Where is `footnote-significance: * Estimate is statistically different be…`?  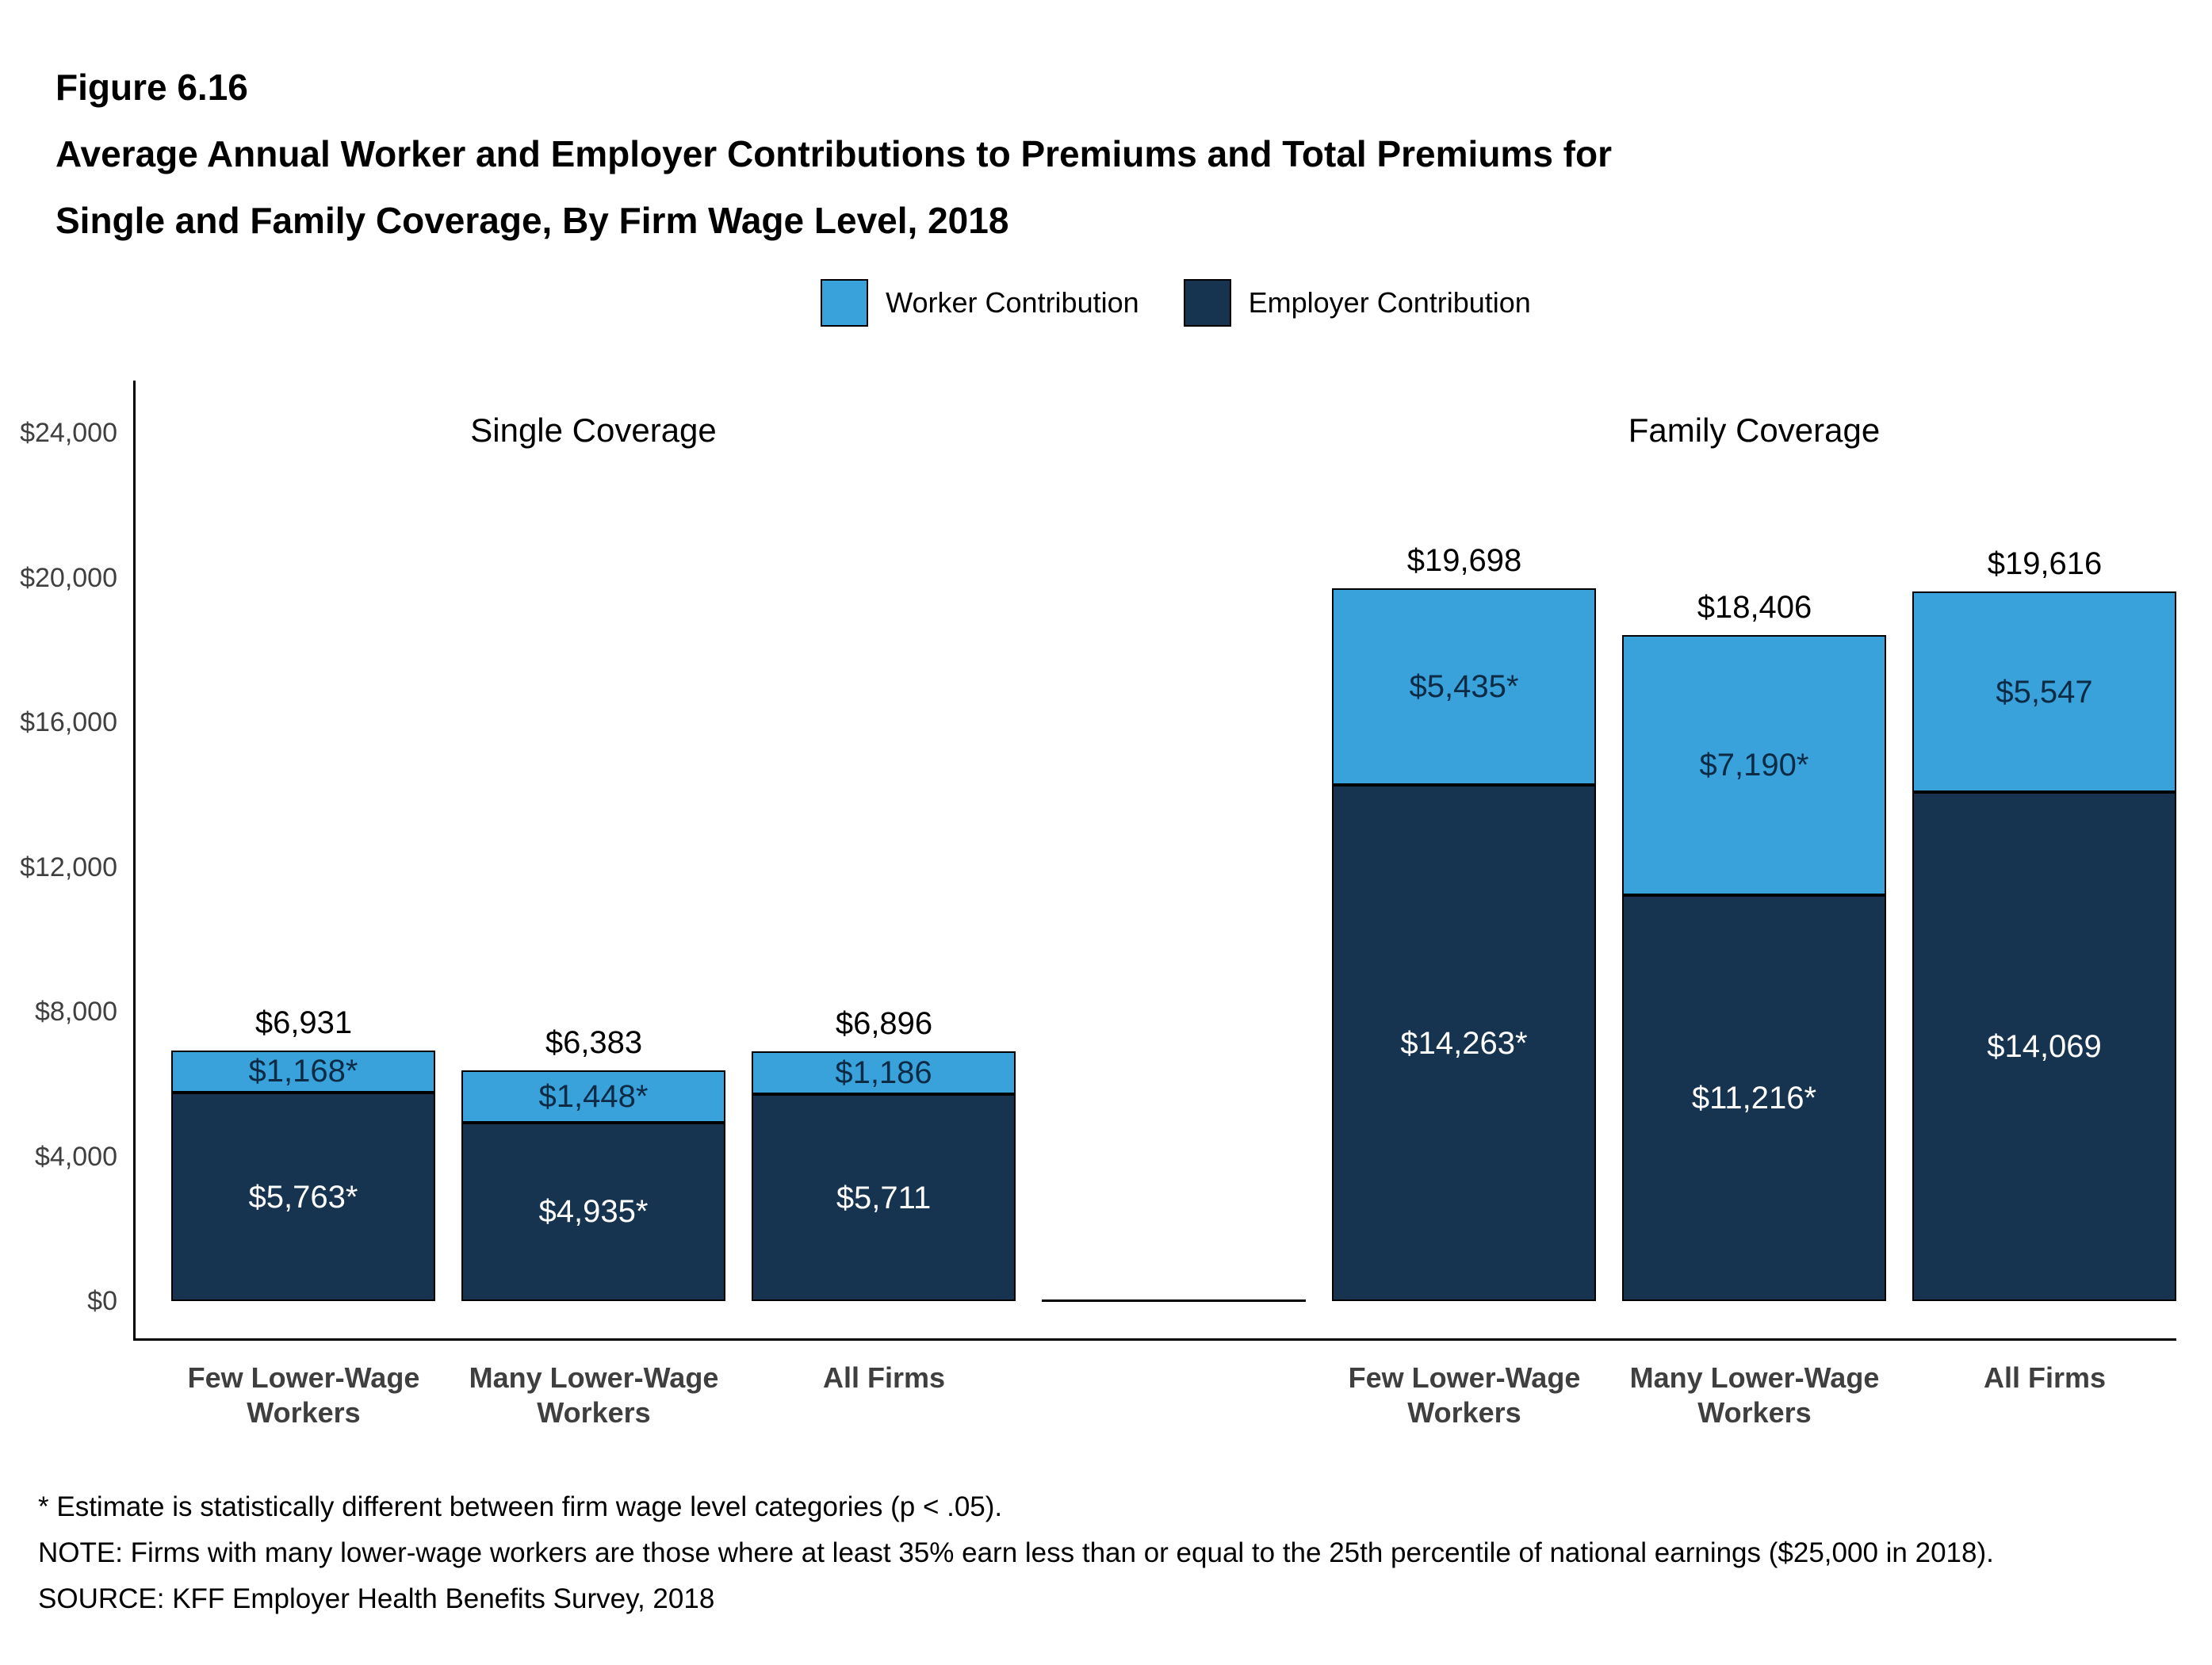 footnote-significance: * Estimate is statistically different be… is located at coordinates (521, 1506).